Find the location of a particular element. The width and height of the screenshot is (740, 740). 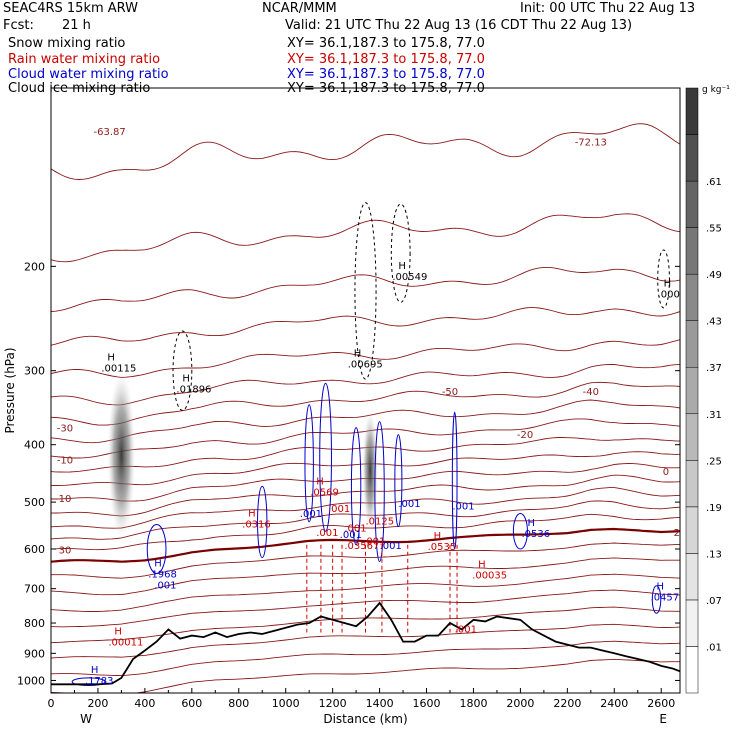

max-value-label: .0316 is located at coordinates (256, 525).